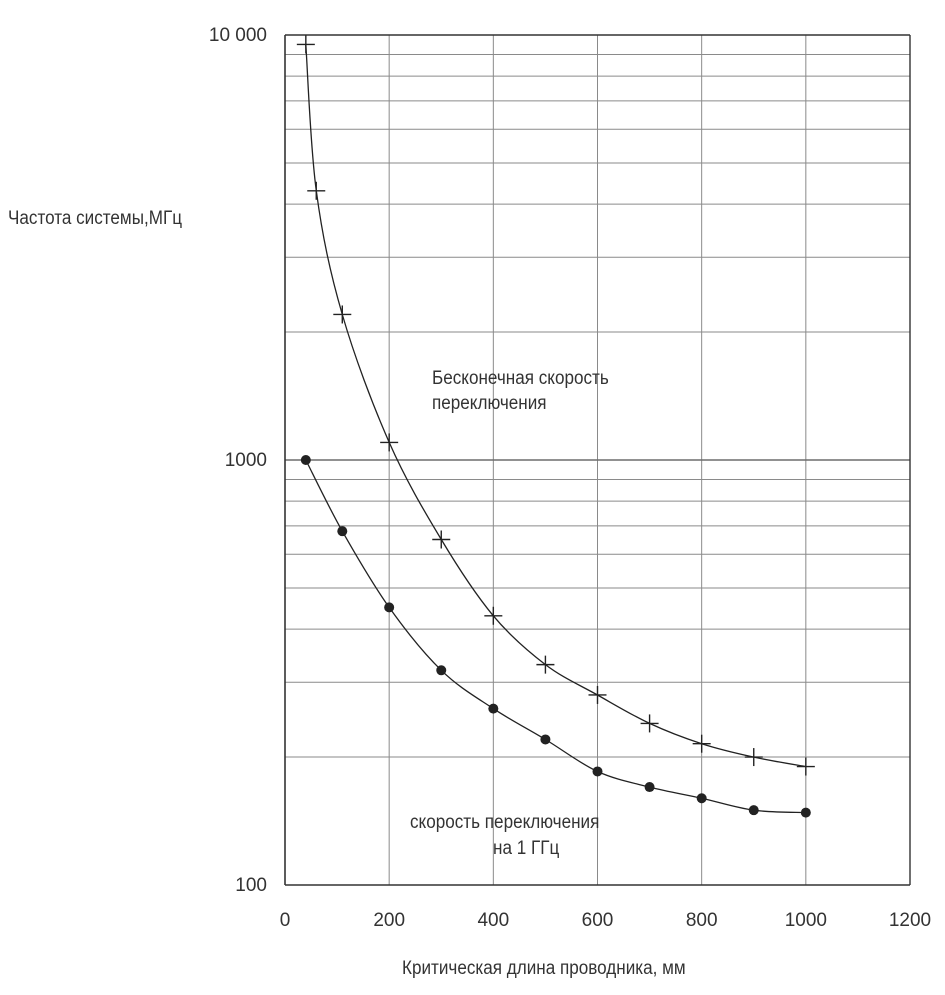 This screenshot has width=945, height=995. What do you see at coordinates (544, 968) in the screenshot?
I see `x-axis-label: Критическая длина проводника, мм` at bounding box center [544, 968].